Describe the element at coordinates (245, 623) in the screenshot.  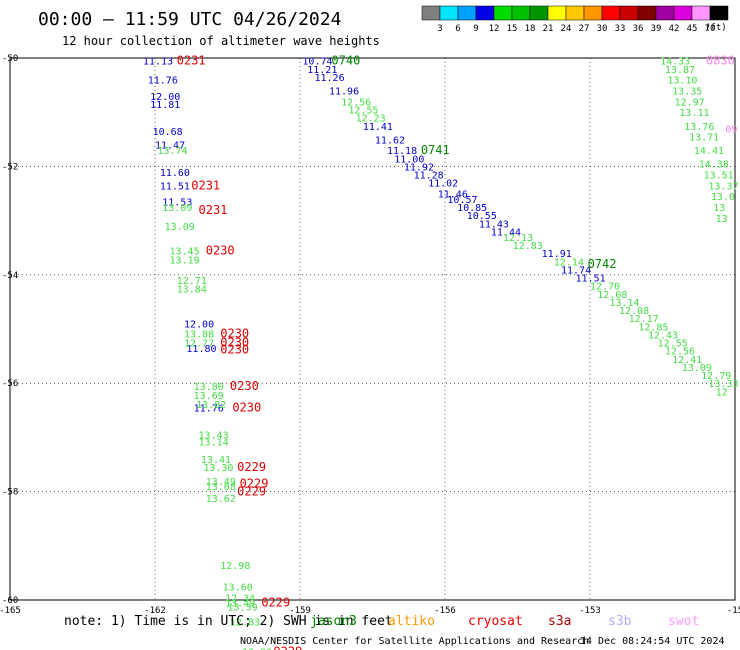
I see `wave-height-label: 12.83` at that location.